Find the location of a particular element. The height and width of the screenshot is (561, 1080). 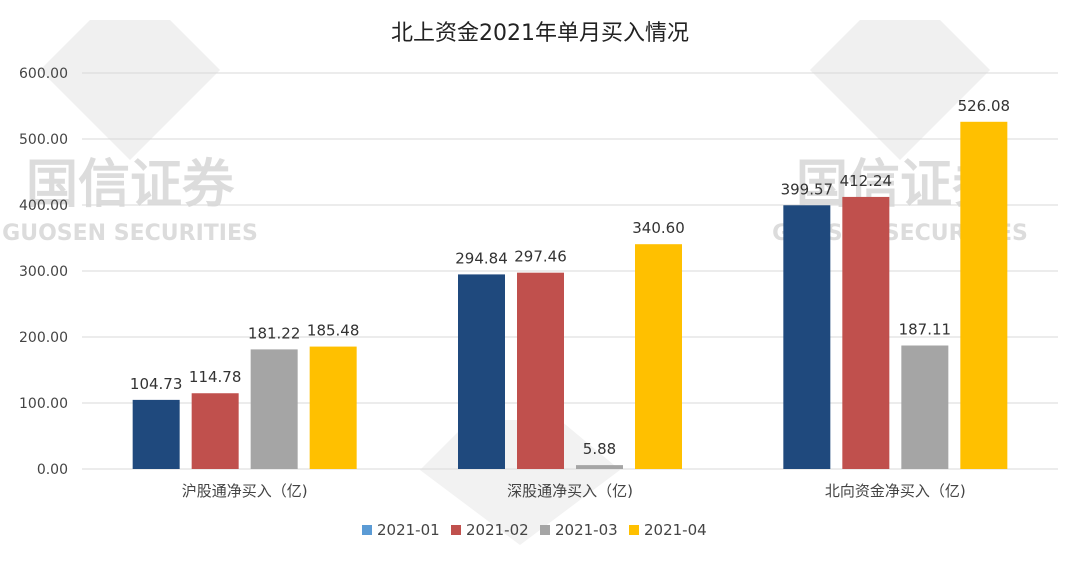

data-label: 181.22 is located at coordinates (274, 333).